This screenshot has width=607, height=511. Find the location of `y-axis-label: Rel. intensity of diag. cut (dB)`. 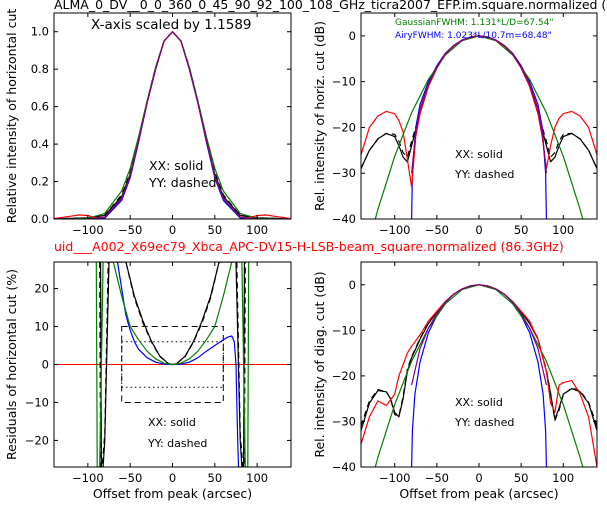

y-axis-label: Rel. intensity of diag. cut (dB) is located at coordinates (319, 364).